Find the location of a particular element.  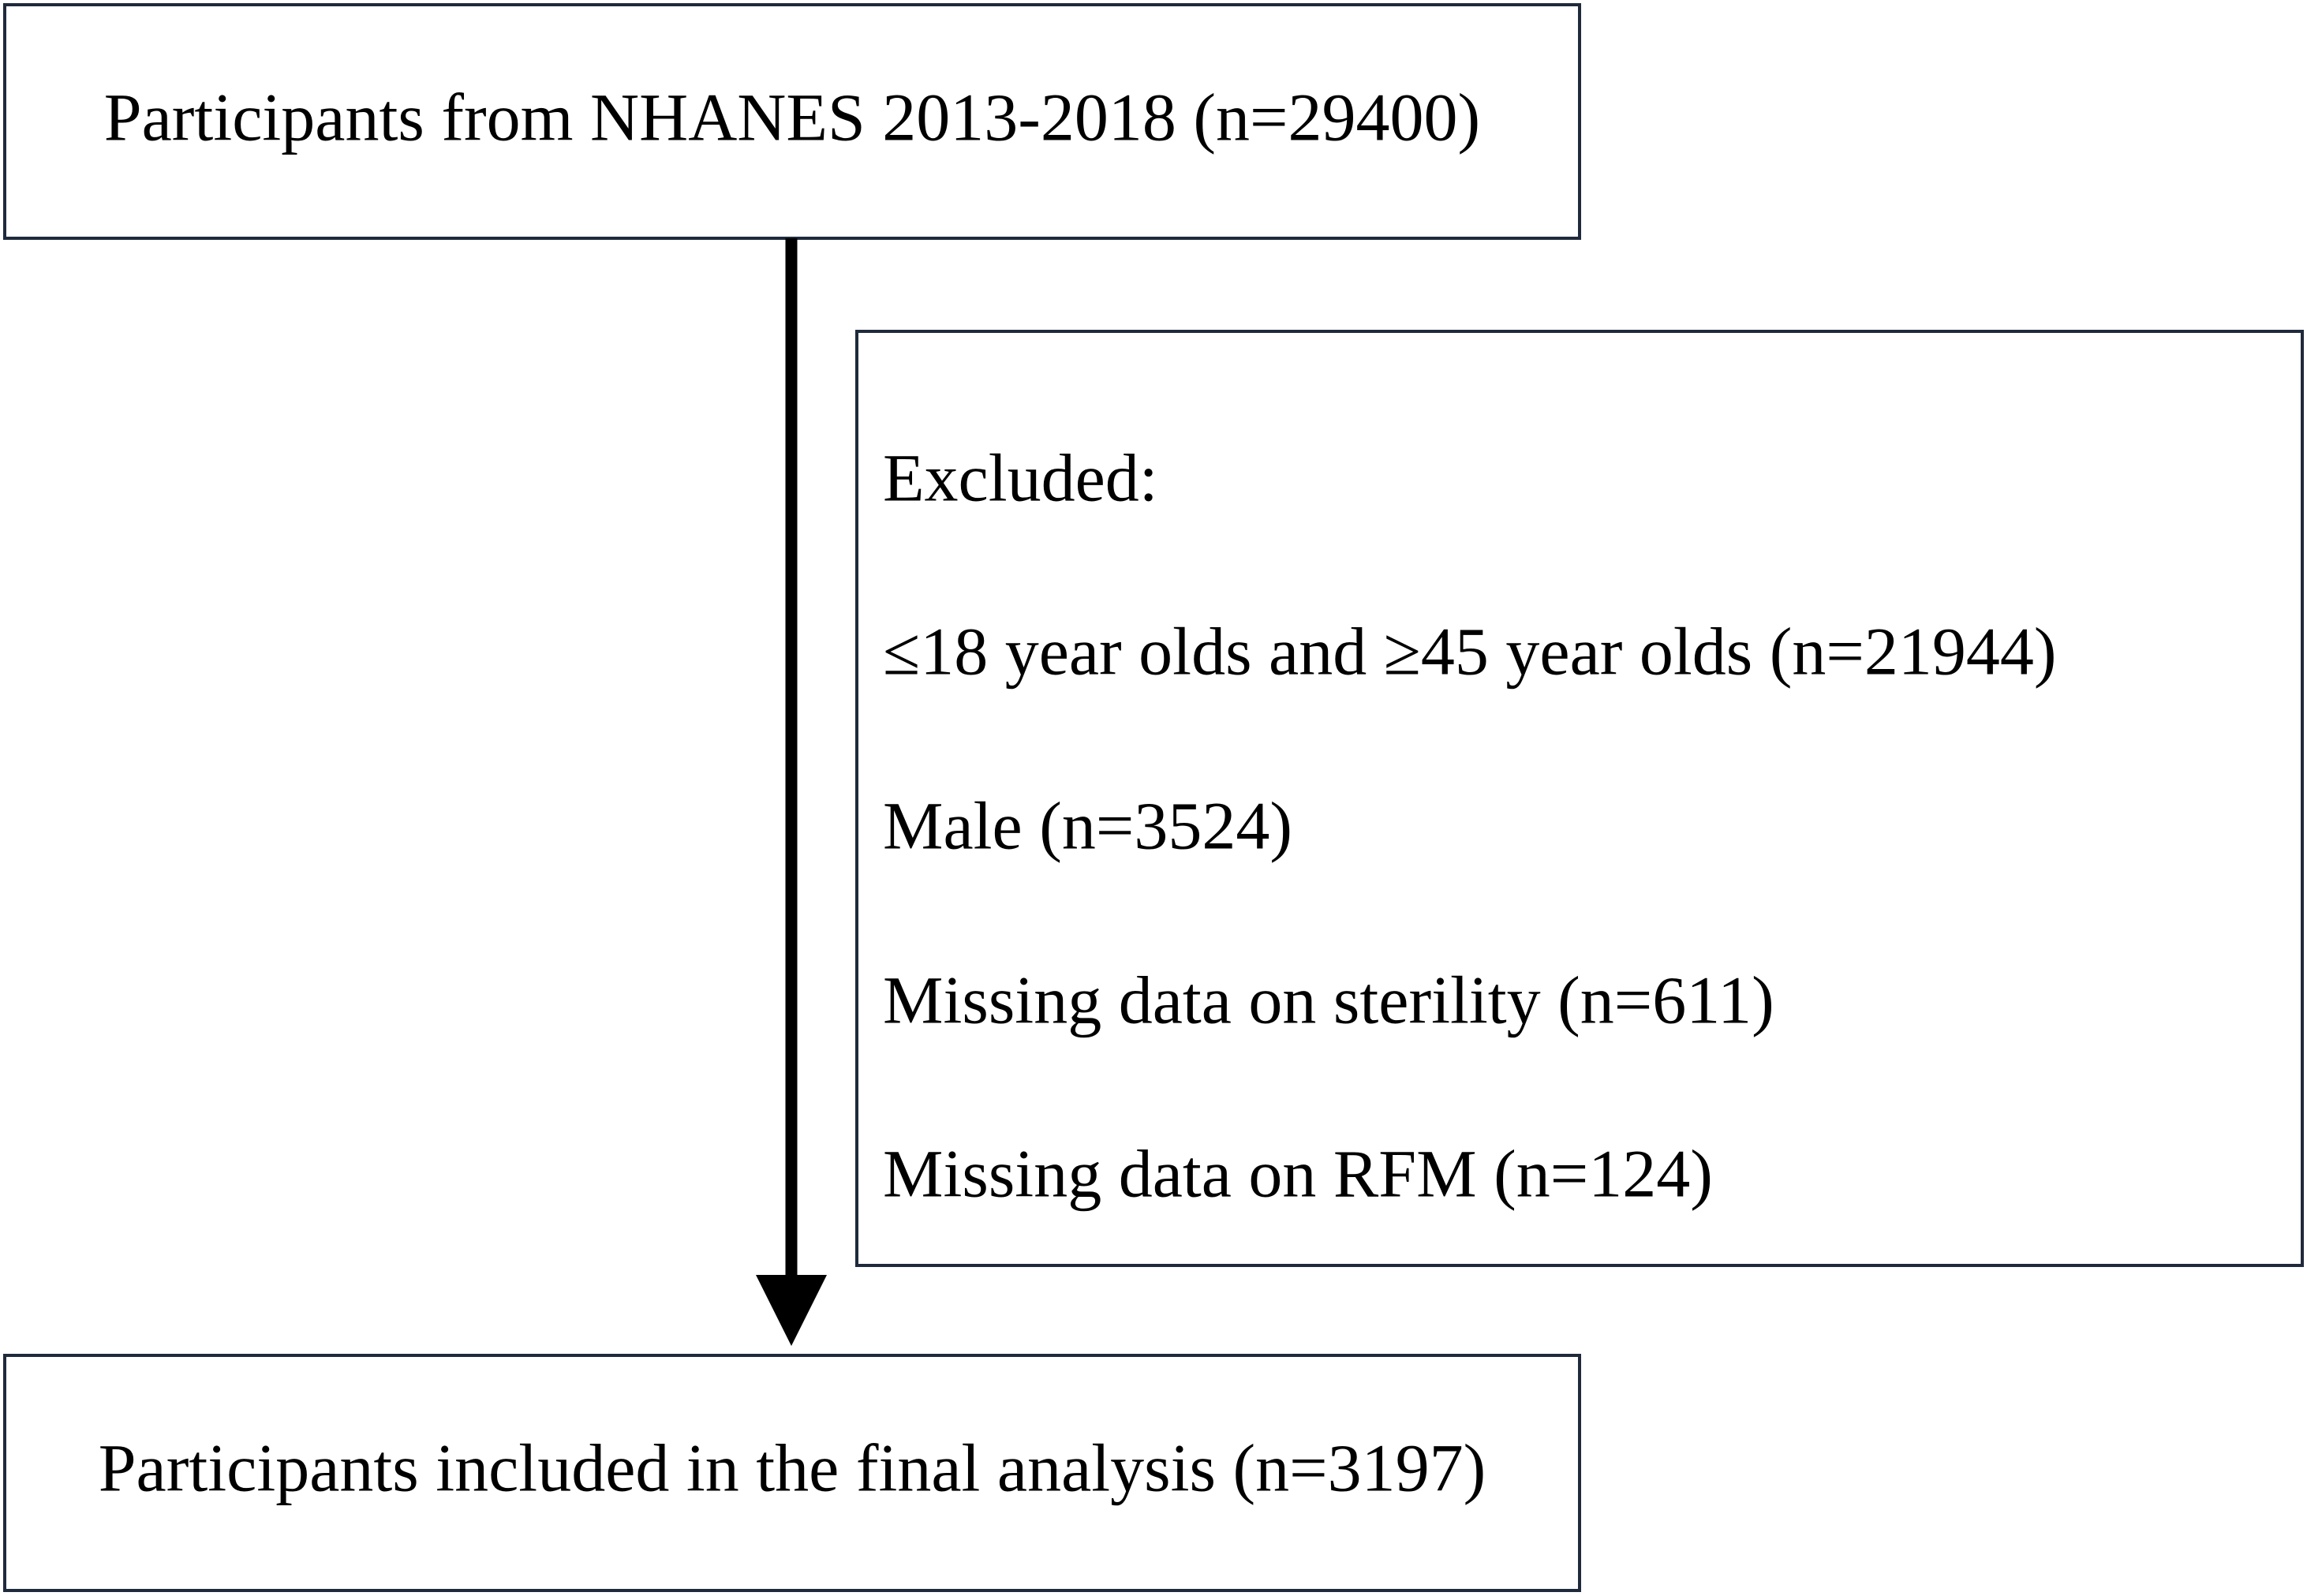

start-box is located at coordinates (792, 122).